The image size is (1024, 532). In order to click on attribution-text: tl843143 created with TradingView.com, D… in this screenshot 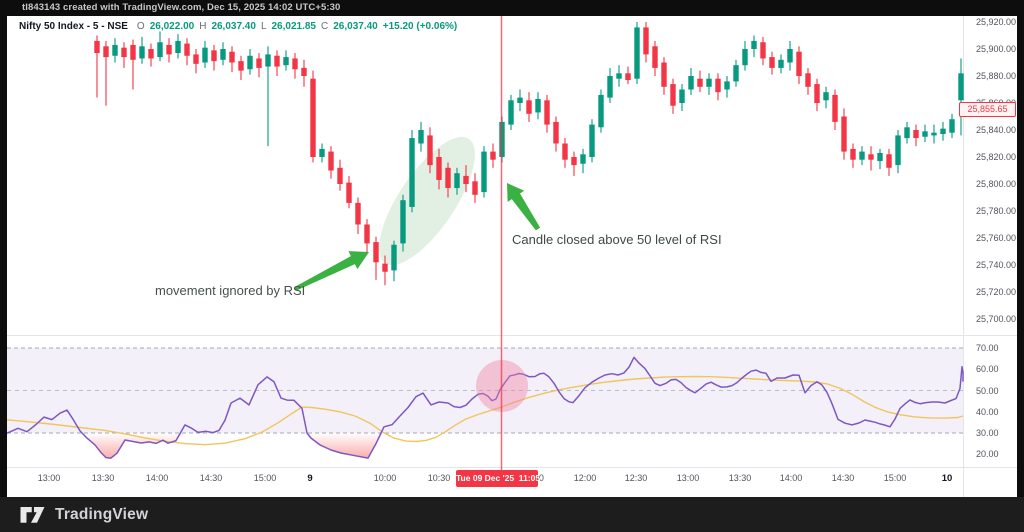, I will do `click(181, 7)`.